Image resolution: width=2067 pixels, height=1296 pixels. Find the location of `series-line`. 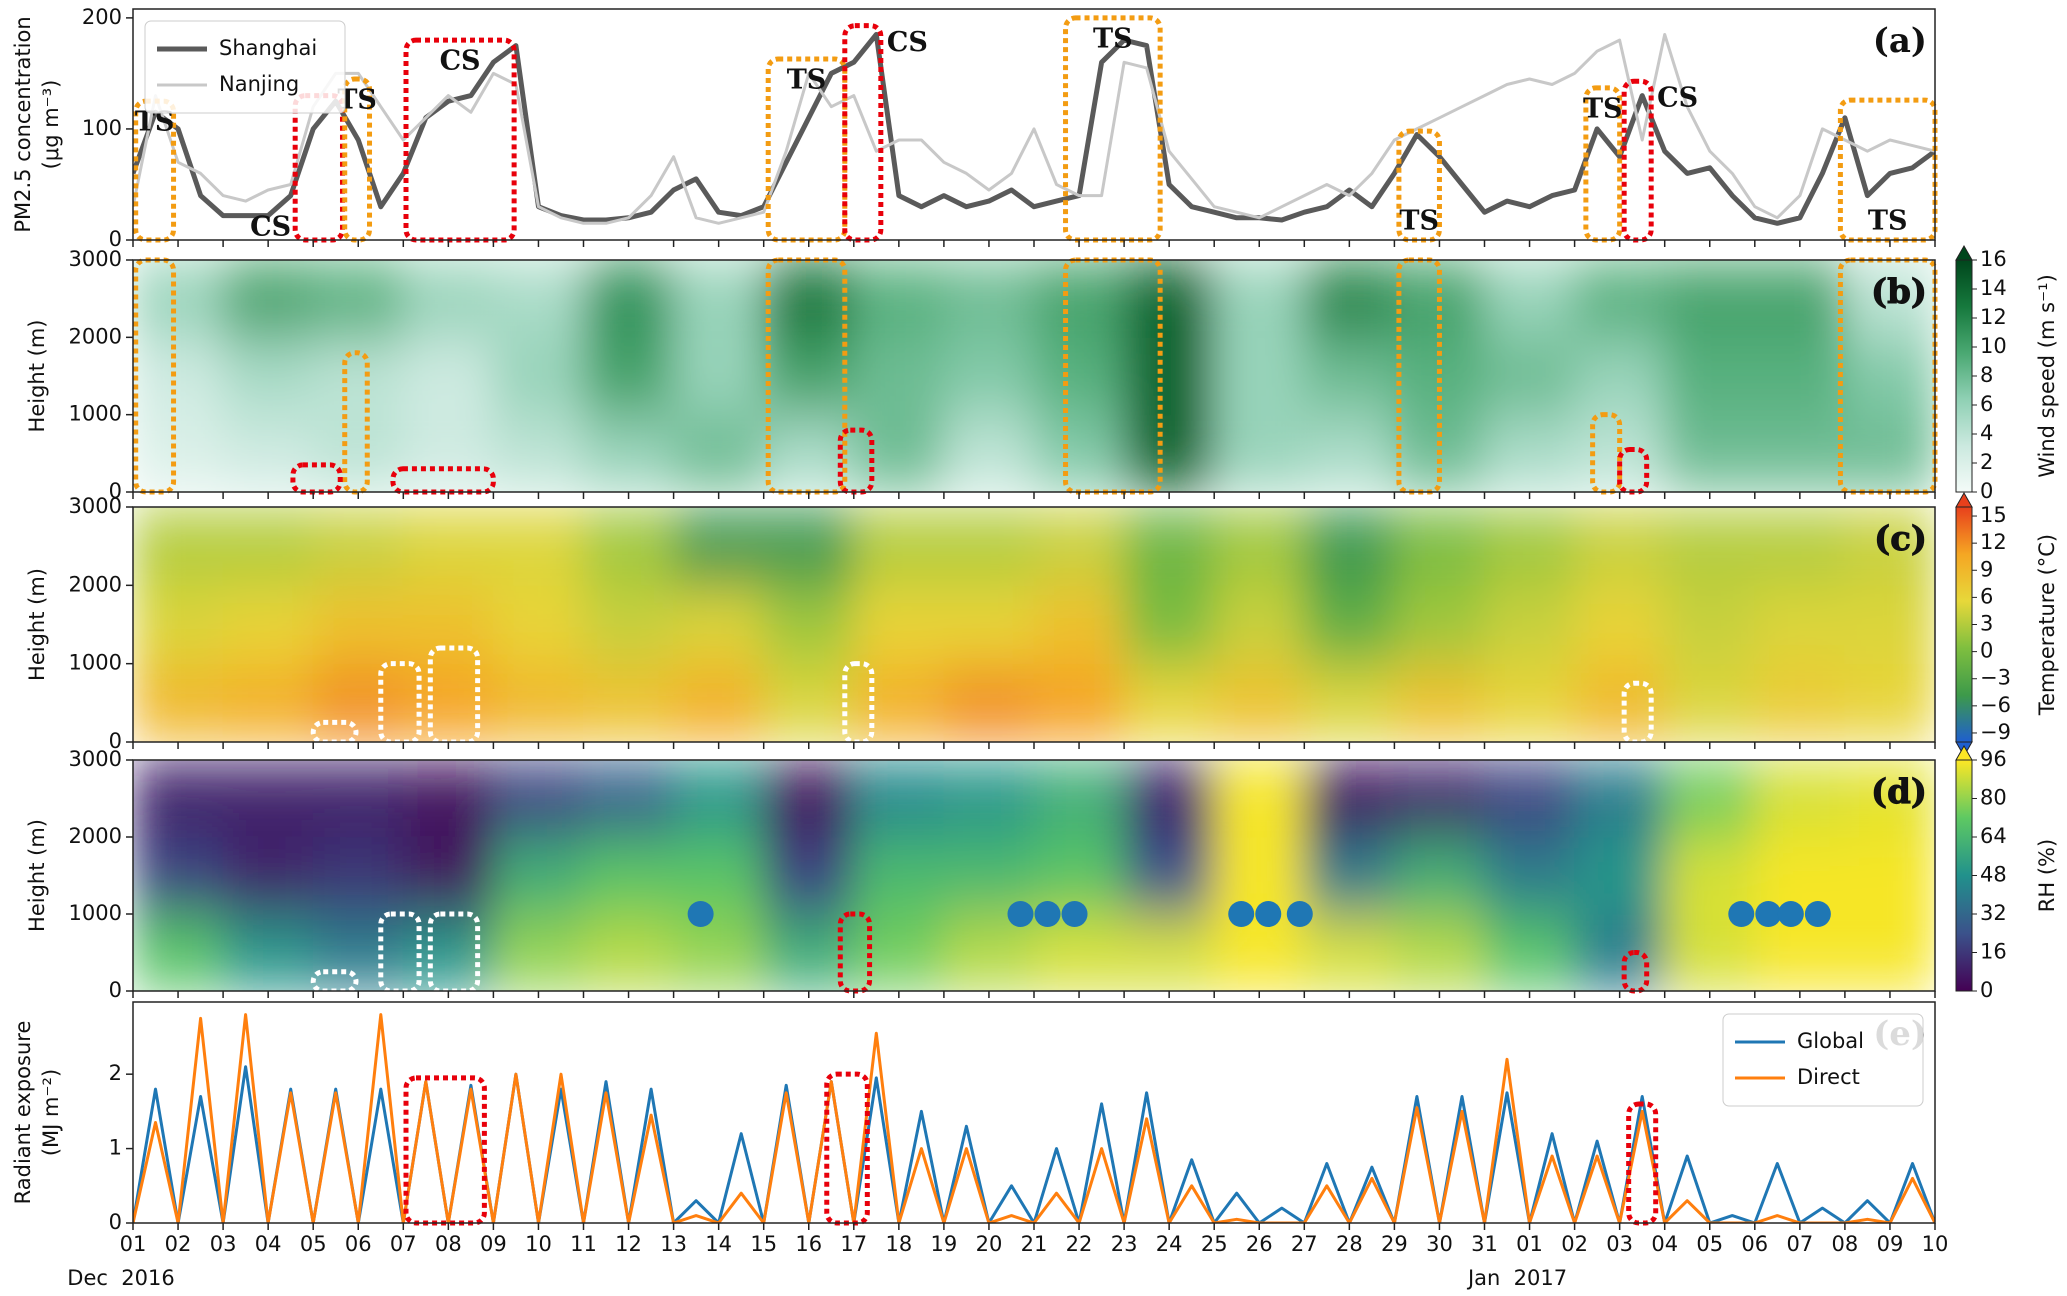

series-line is located at coordinates (1034, 1144).